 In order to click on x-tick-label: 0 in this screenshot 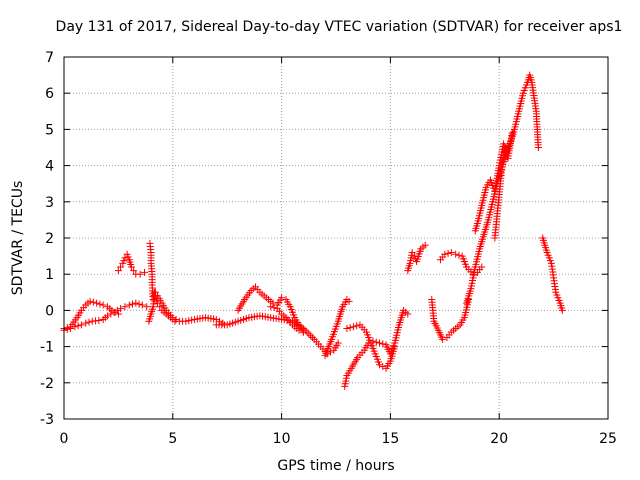, I will do `click(64, 439)`.